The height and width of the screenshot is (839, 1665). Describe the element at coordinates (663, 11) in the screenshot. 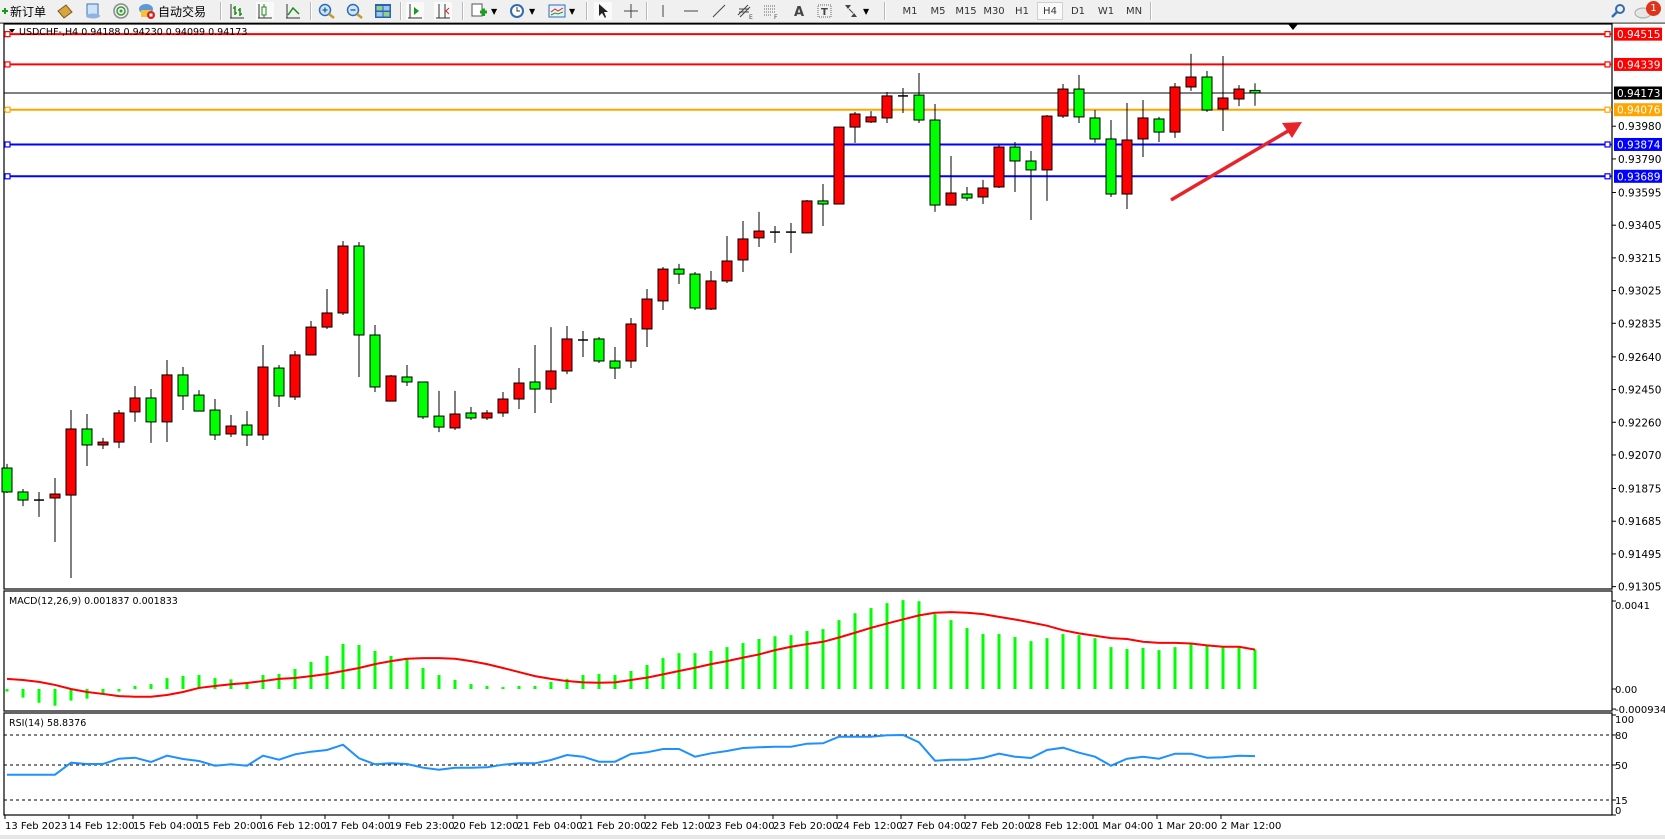

I see `vertical-line-button` at that location.